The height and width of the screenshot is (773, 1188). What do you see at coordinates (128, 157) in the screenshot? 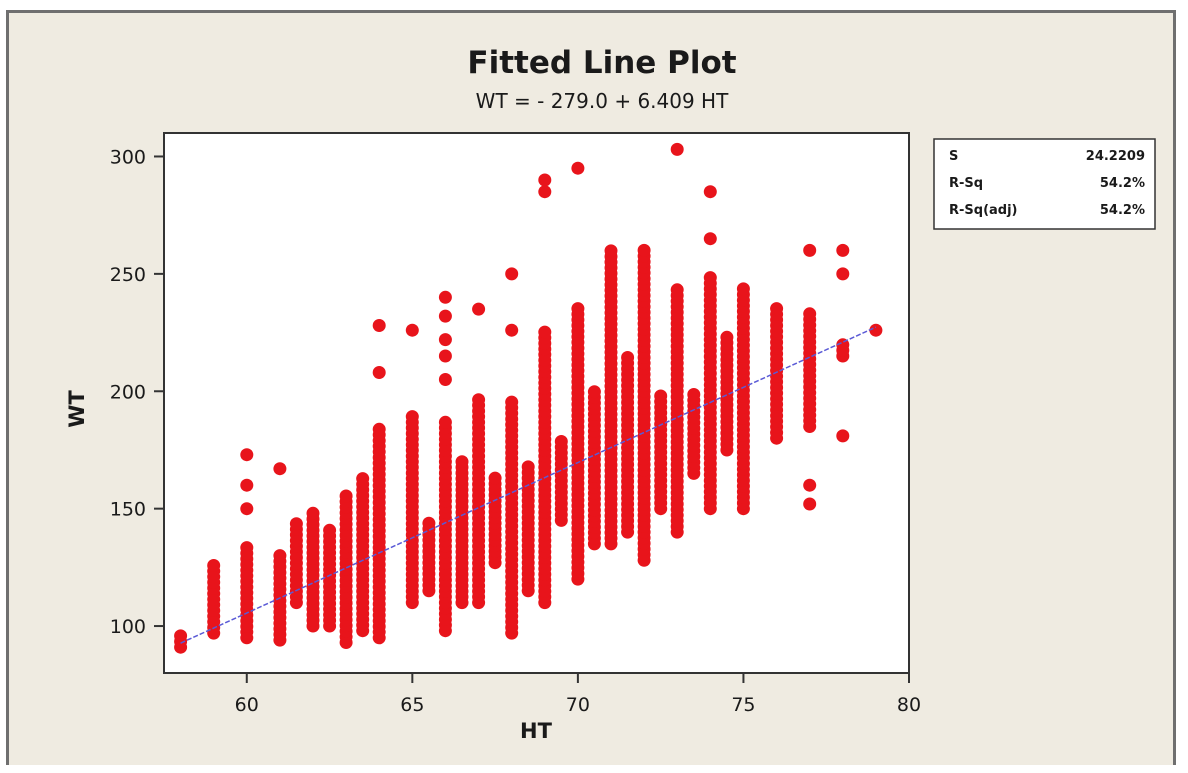
I see `y-tick-label: 300` at bounding box center [128, 157].